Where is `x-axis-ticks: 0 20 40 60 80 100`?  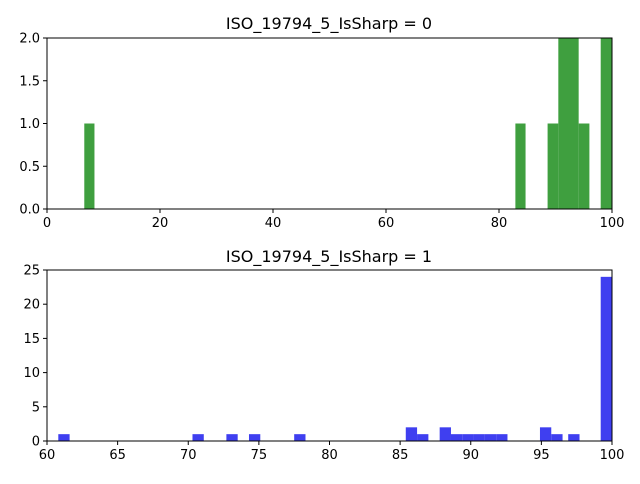 x-axis-ticks: 0 20 40 60 80 100 is located at coordinates (334, 220).